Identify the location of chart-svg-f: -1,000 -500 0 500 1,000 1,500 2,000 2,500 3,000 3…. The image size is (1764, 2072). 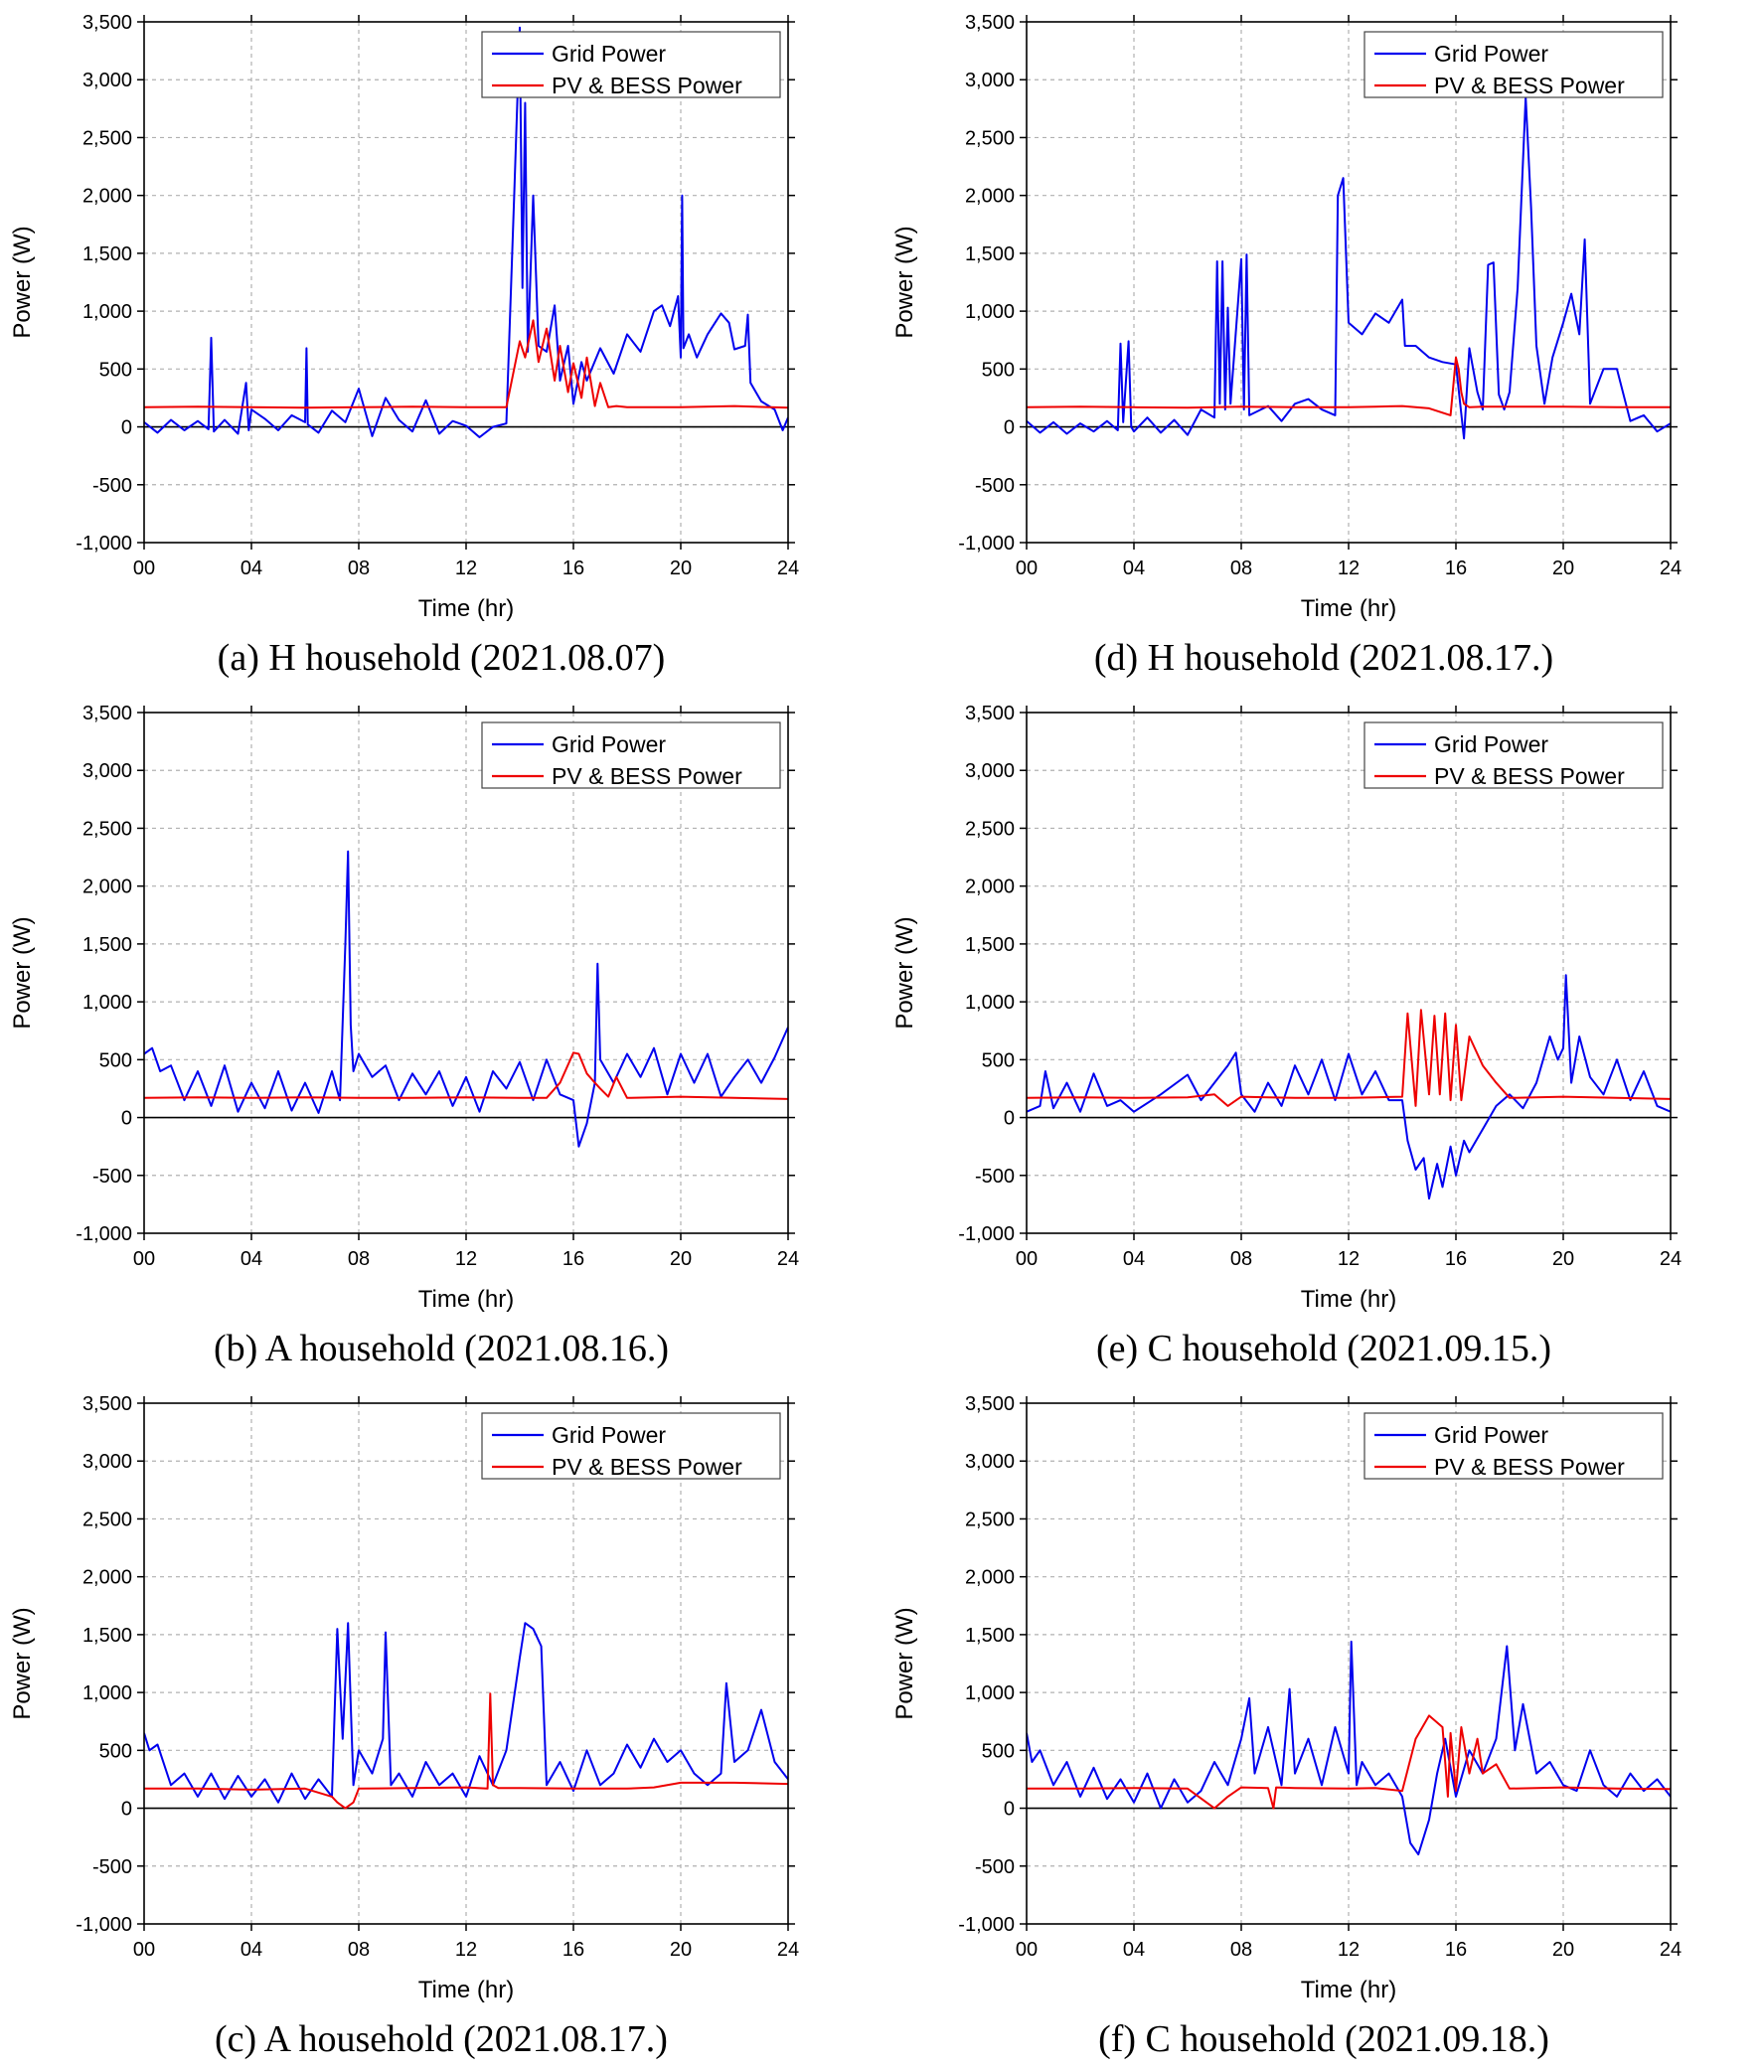
(1286, 1698).